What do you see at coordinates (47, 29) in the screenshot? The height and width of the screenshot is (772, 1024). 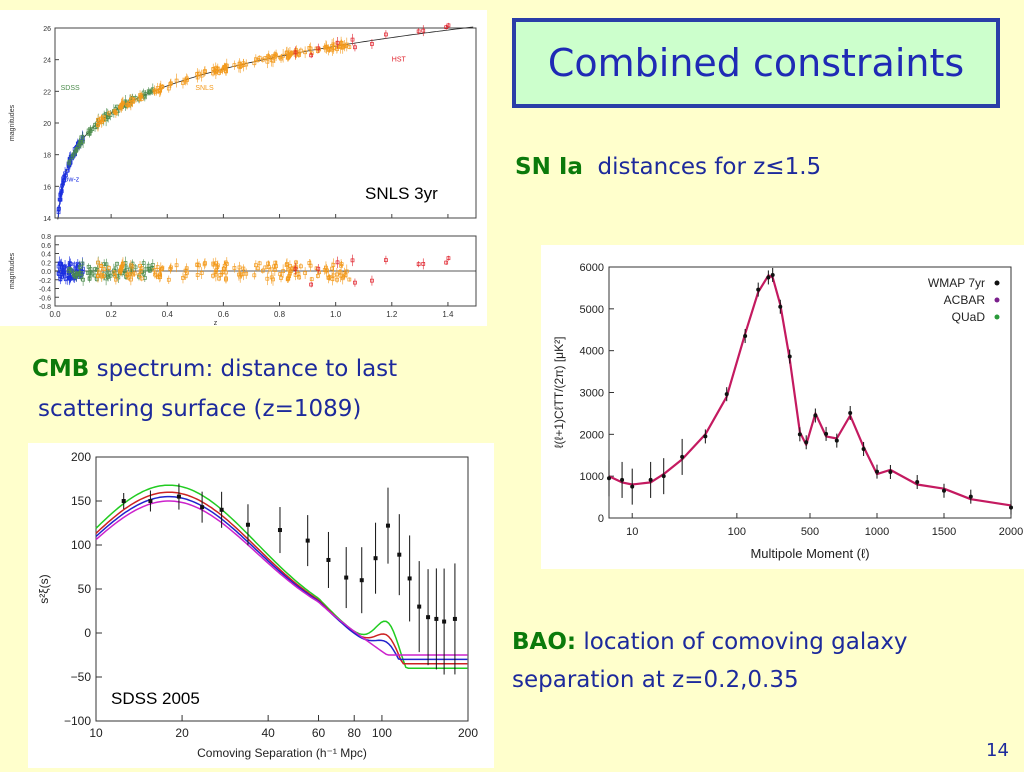 I see `y-tick-label: 26` at bounding box center [47, 29].